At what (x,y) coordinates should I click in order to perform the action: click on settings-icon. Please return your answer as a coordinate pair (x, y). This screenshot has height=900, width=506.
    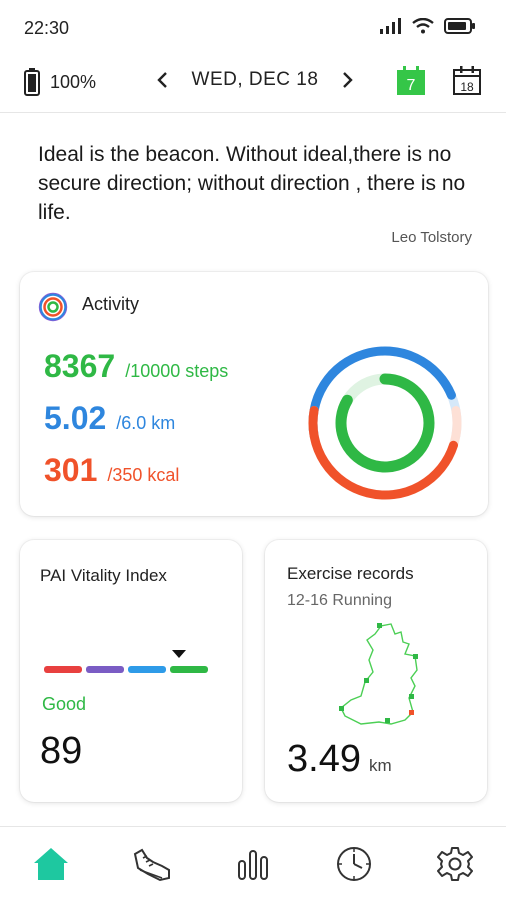
    Looking at the image, I should click on (455, 864).